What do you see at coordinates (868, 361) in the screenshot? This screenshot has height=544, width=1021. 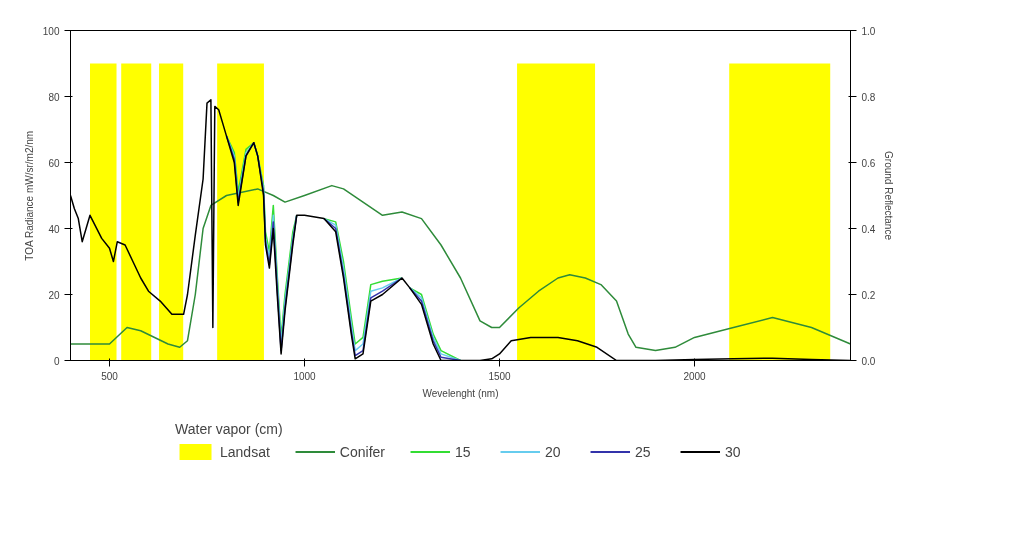 I see `y2-tick-label: 0.0` at bounding box center [868, 361].